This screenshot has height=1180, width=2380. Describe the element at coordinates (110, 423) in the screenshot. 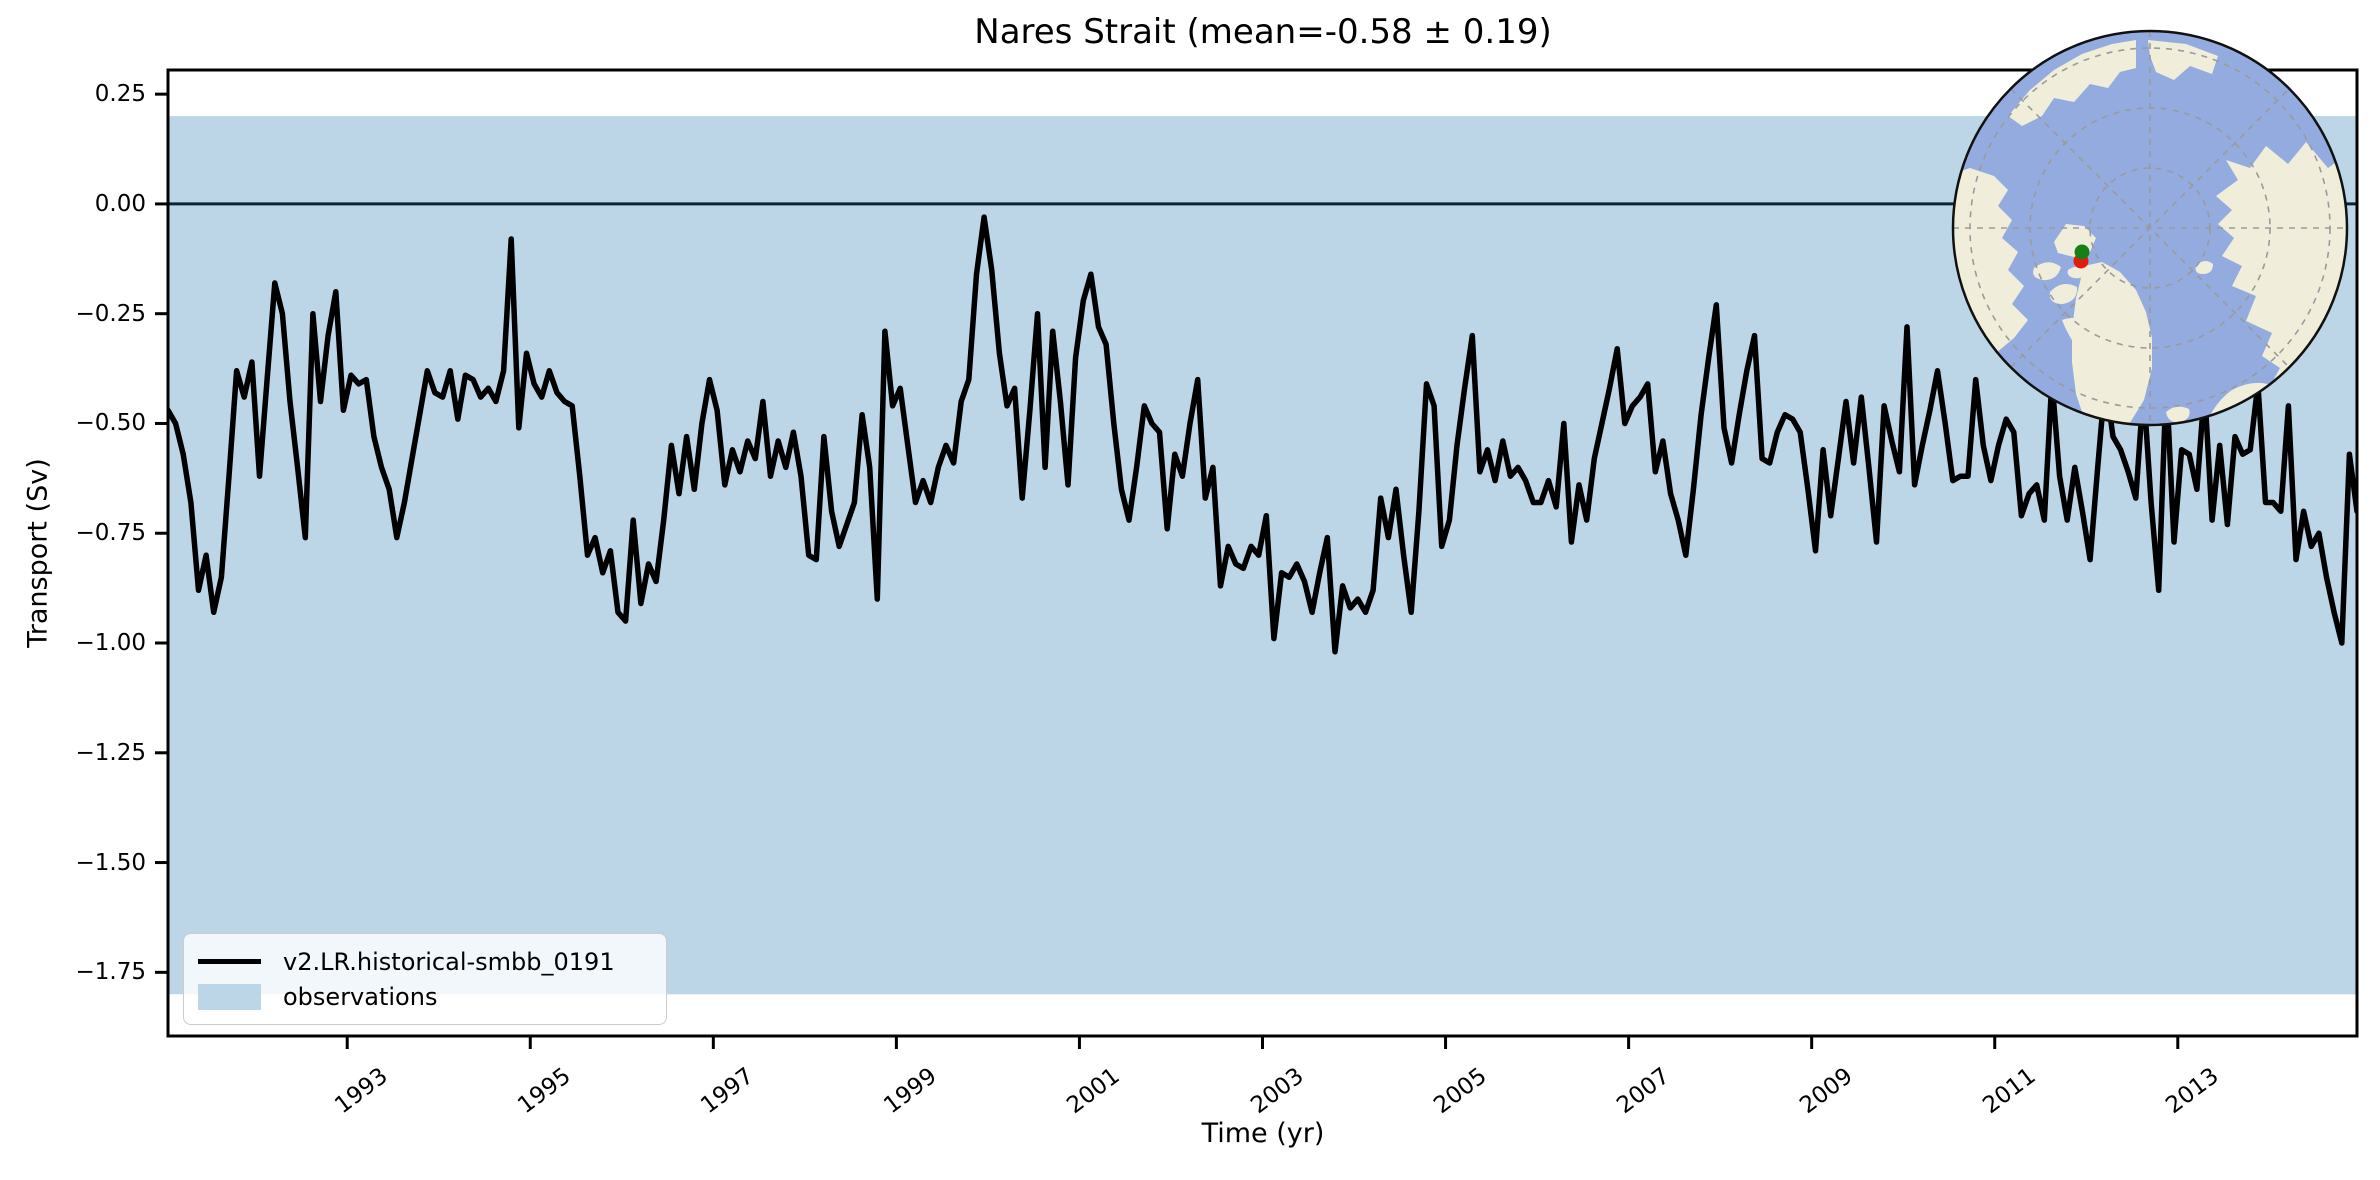

I see `y-tick-label: −0.50` at that location.